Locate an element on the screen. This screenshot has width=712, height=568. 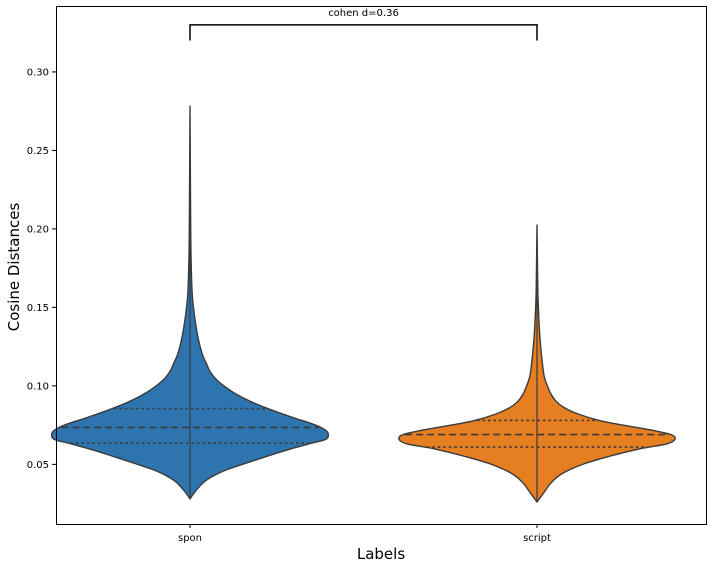
y-tick-label: 0.10 is located at coordinates (38, 386).